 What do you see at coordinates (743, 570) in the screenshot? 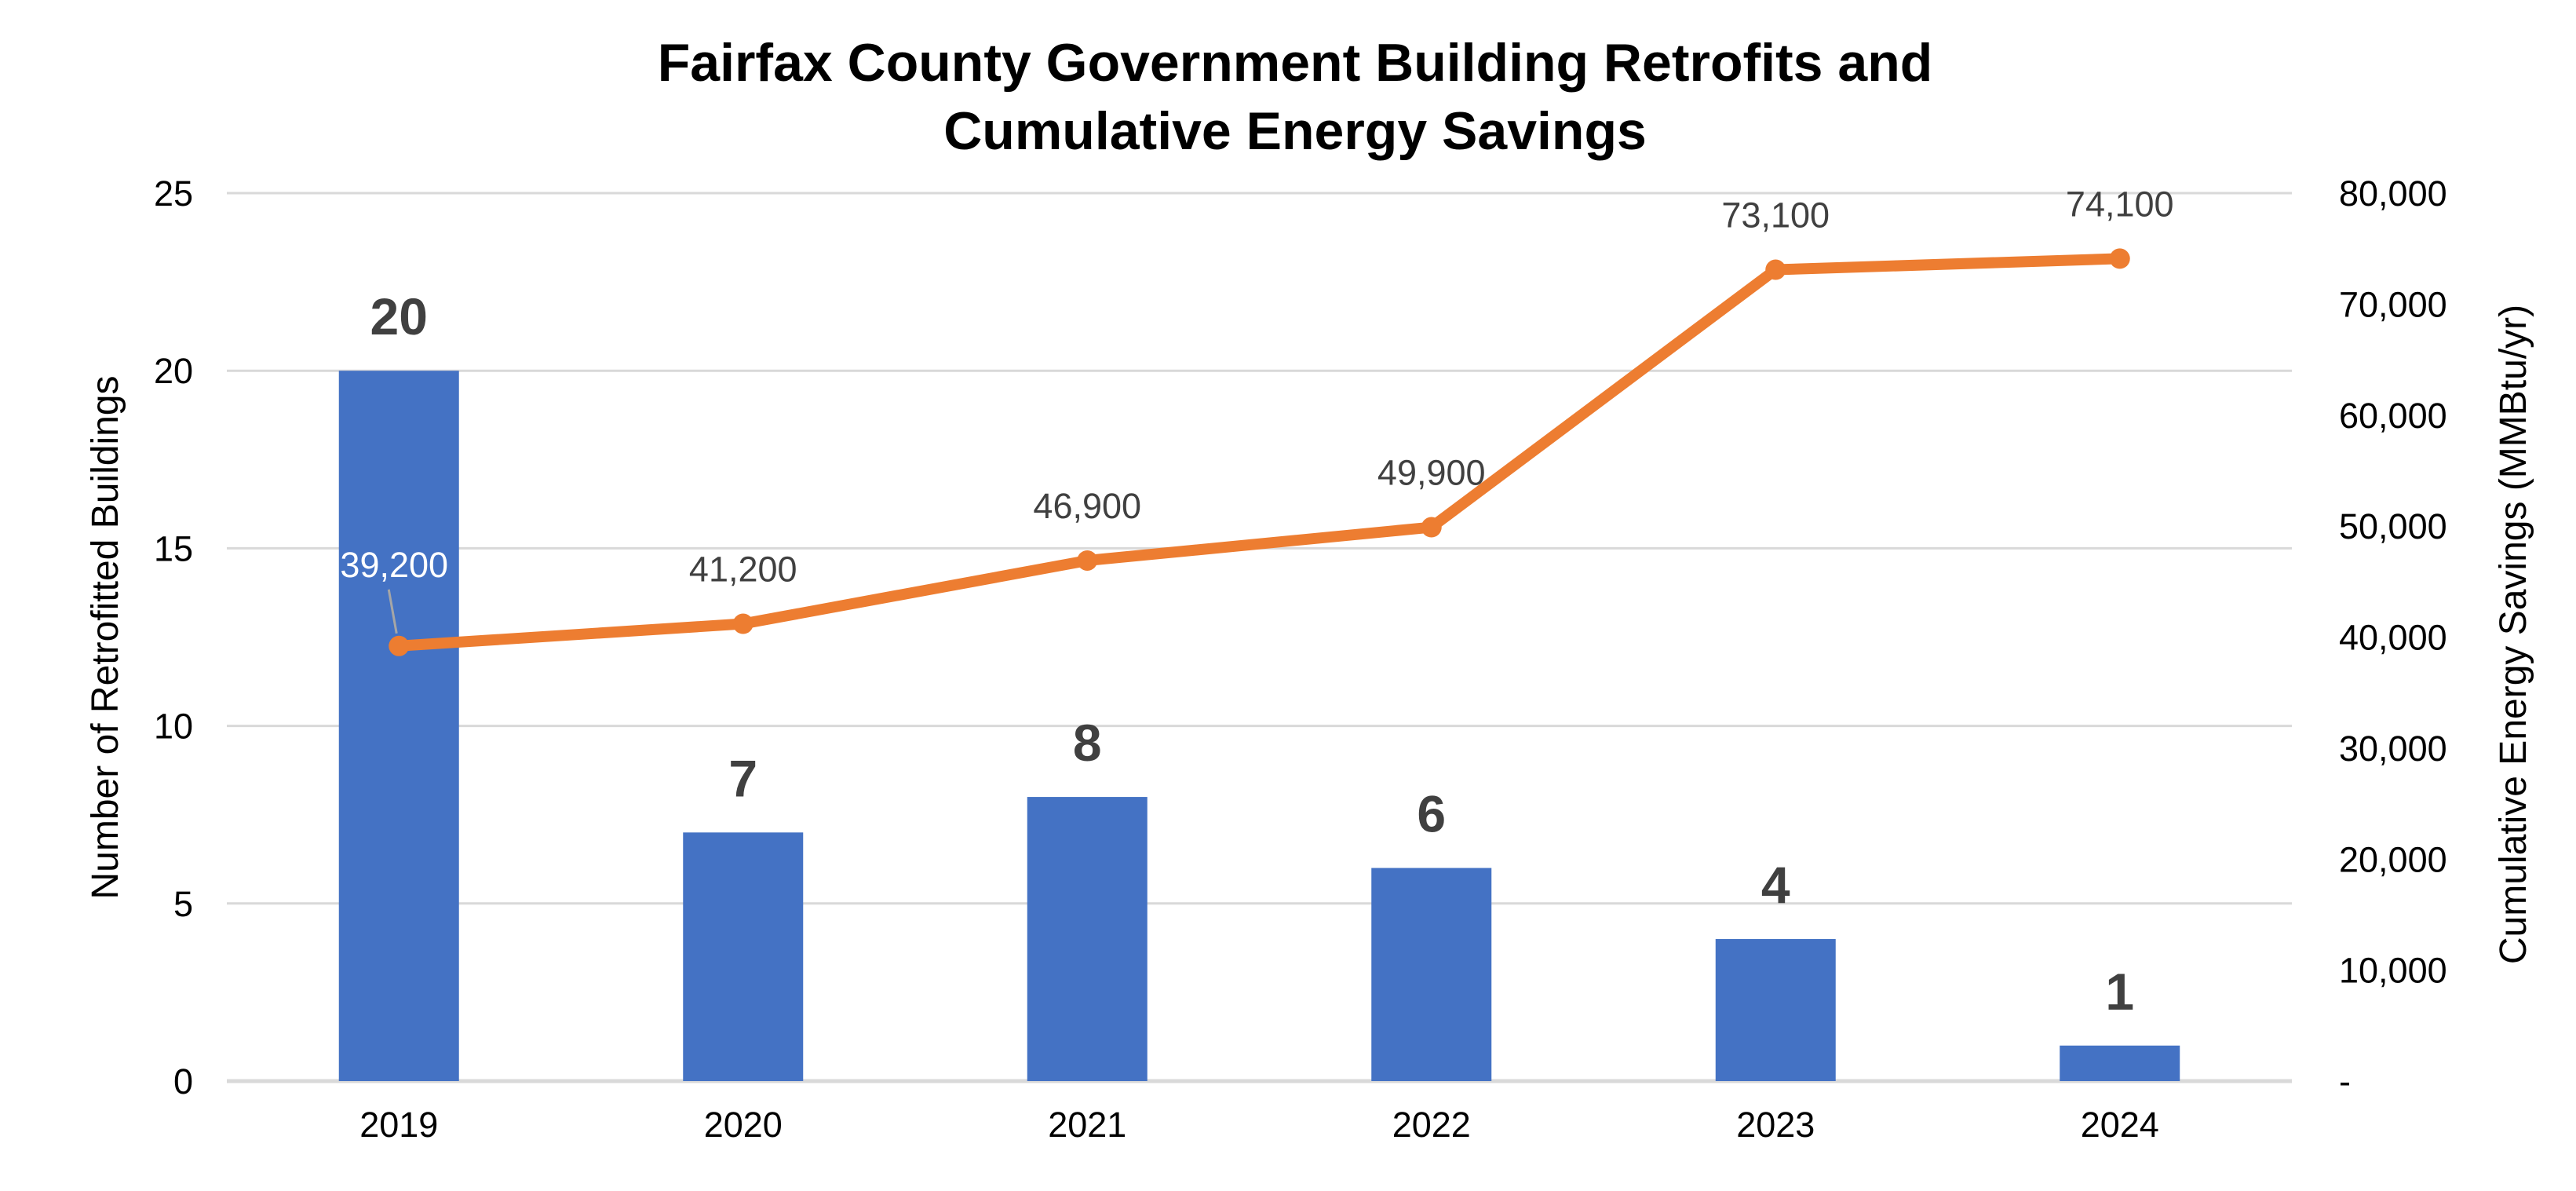
I see `line-data-label: 41,200` at bounding box center [743, 570].